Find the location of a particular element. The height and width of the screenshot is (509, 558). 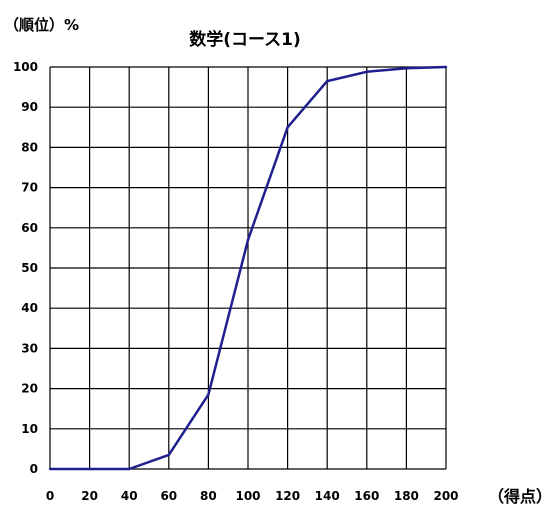

x-tick-label: 40 is located at coordinates (129, 496).